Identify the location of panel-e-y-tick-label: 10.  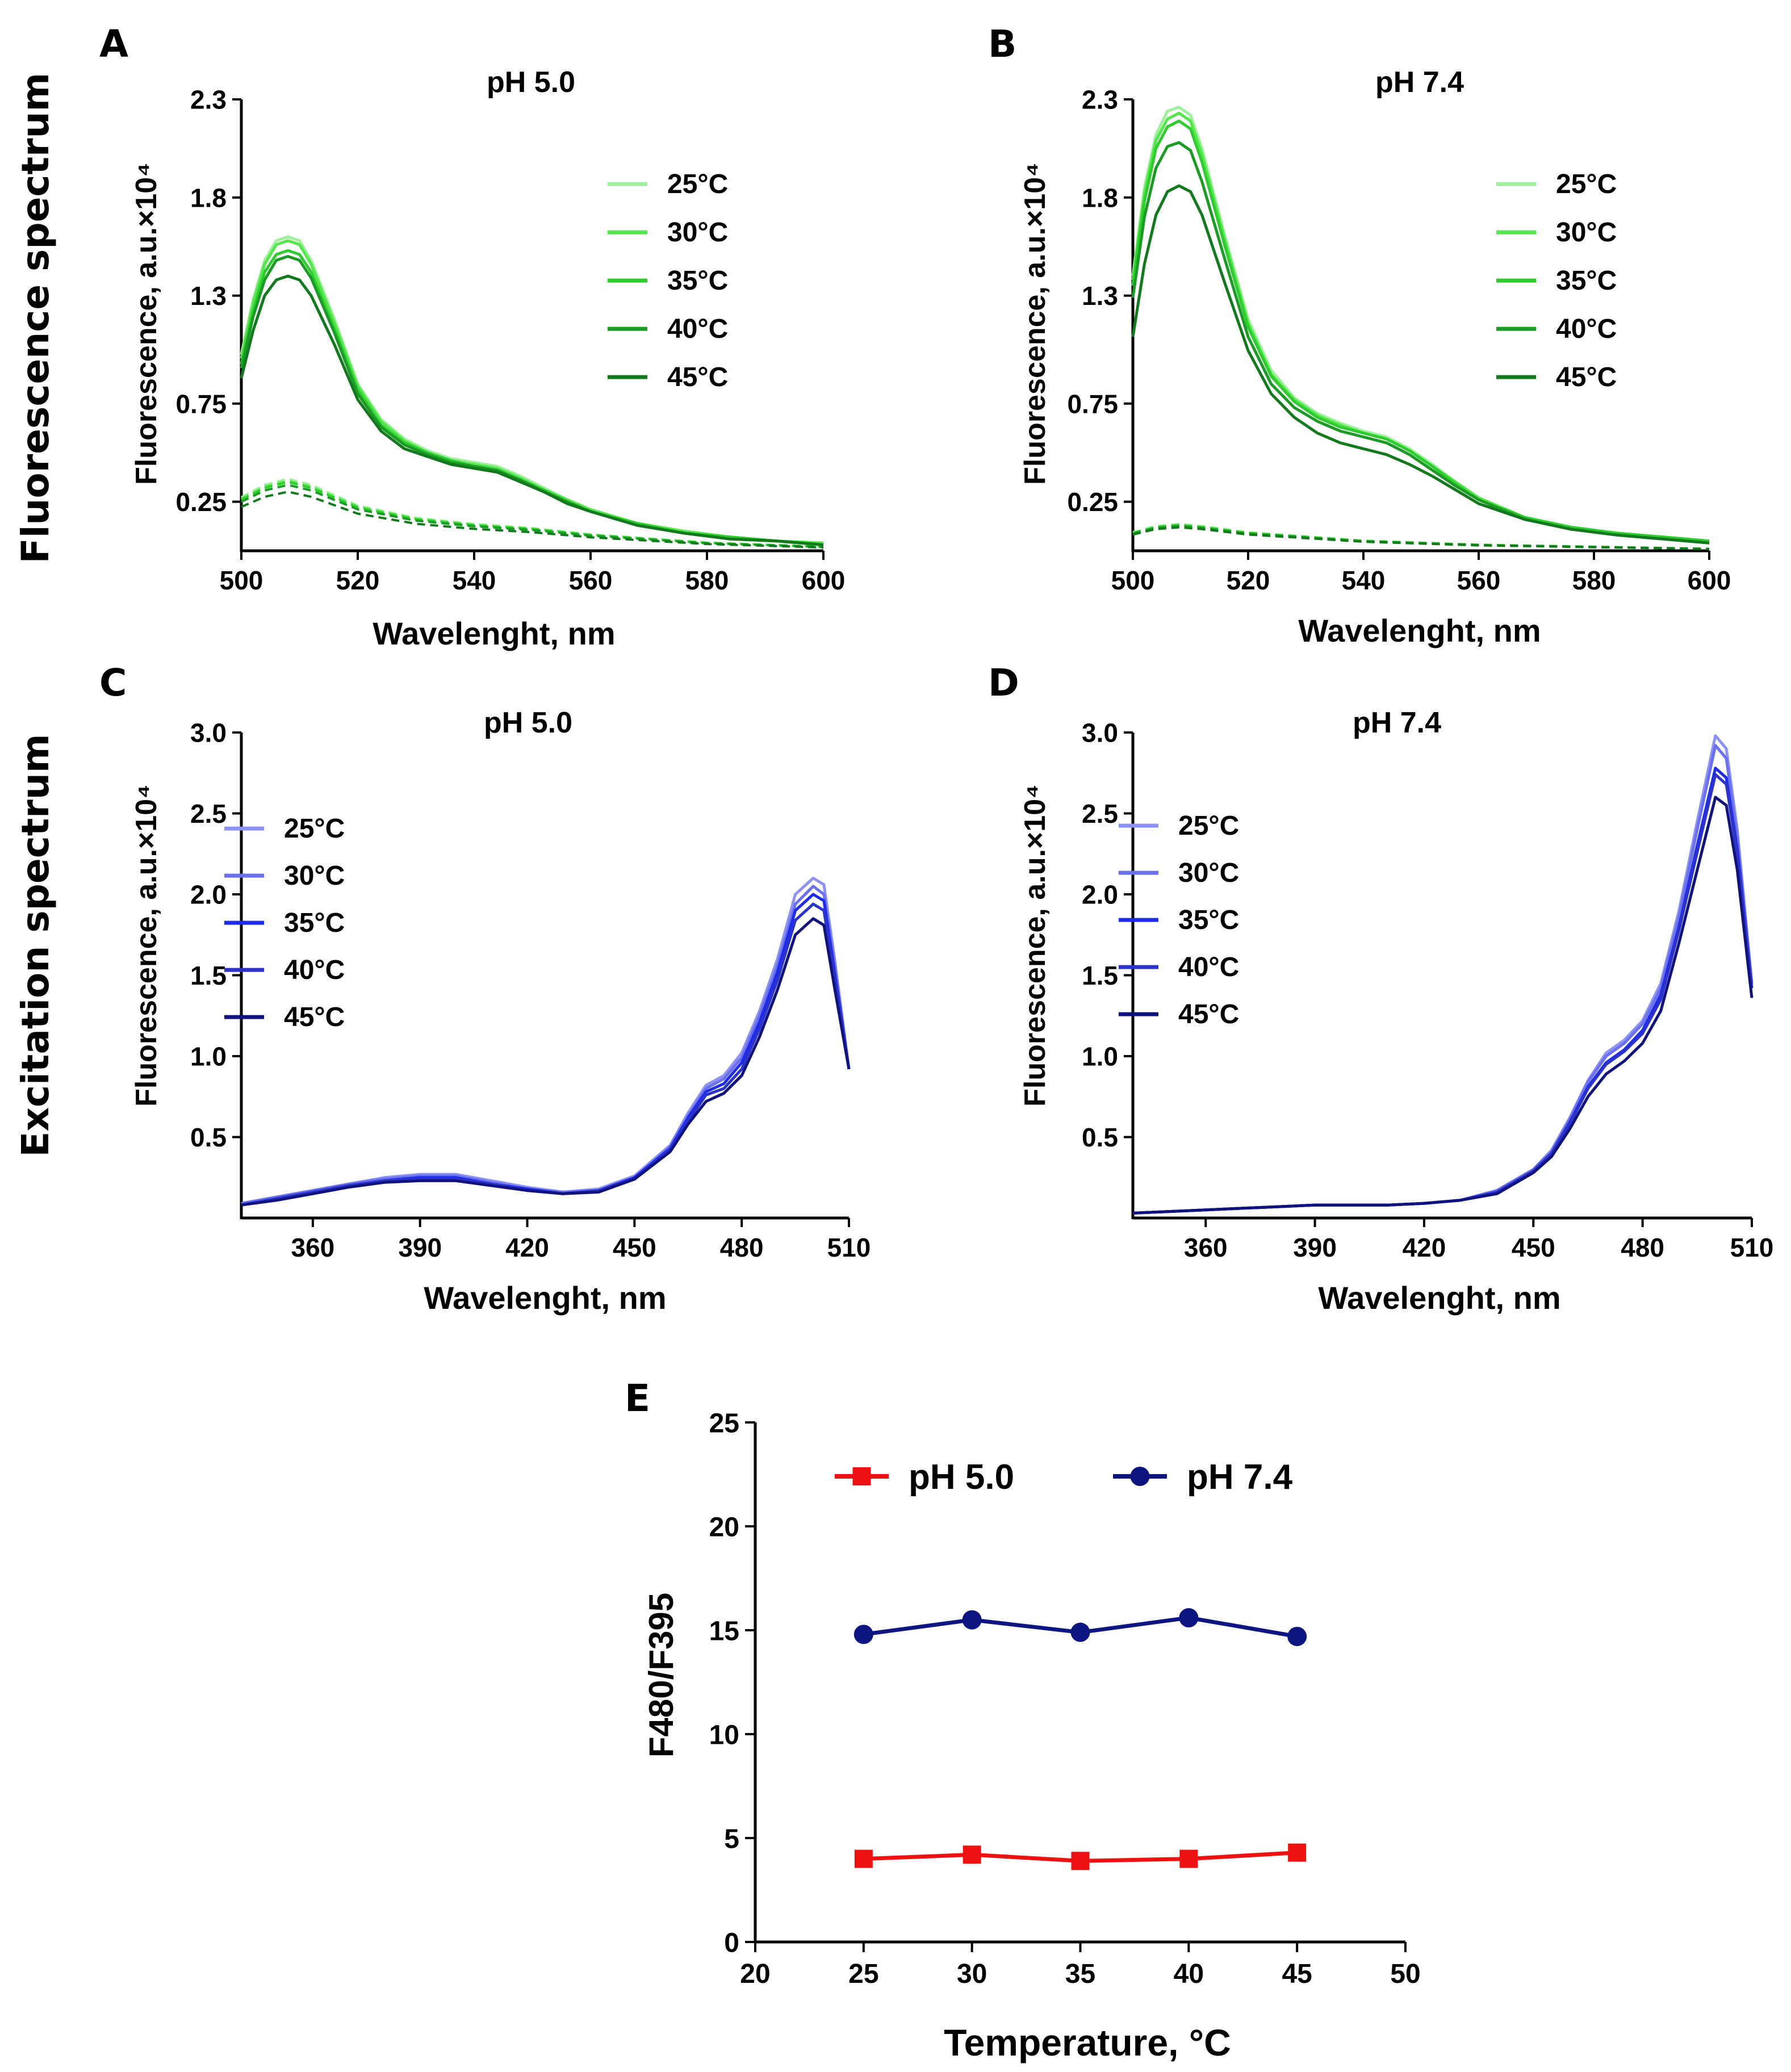
(724, 1735).